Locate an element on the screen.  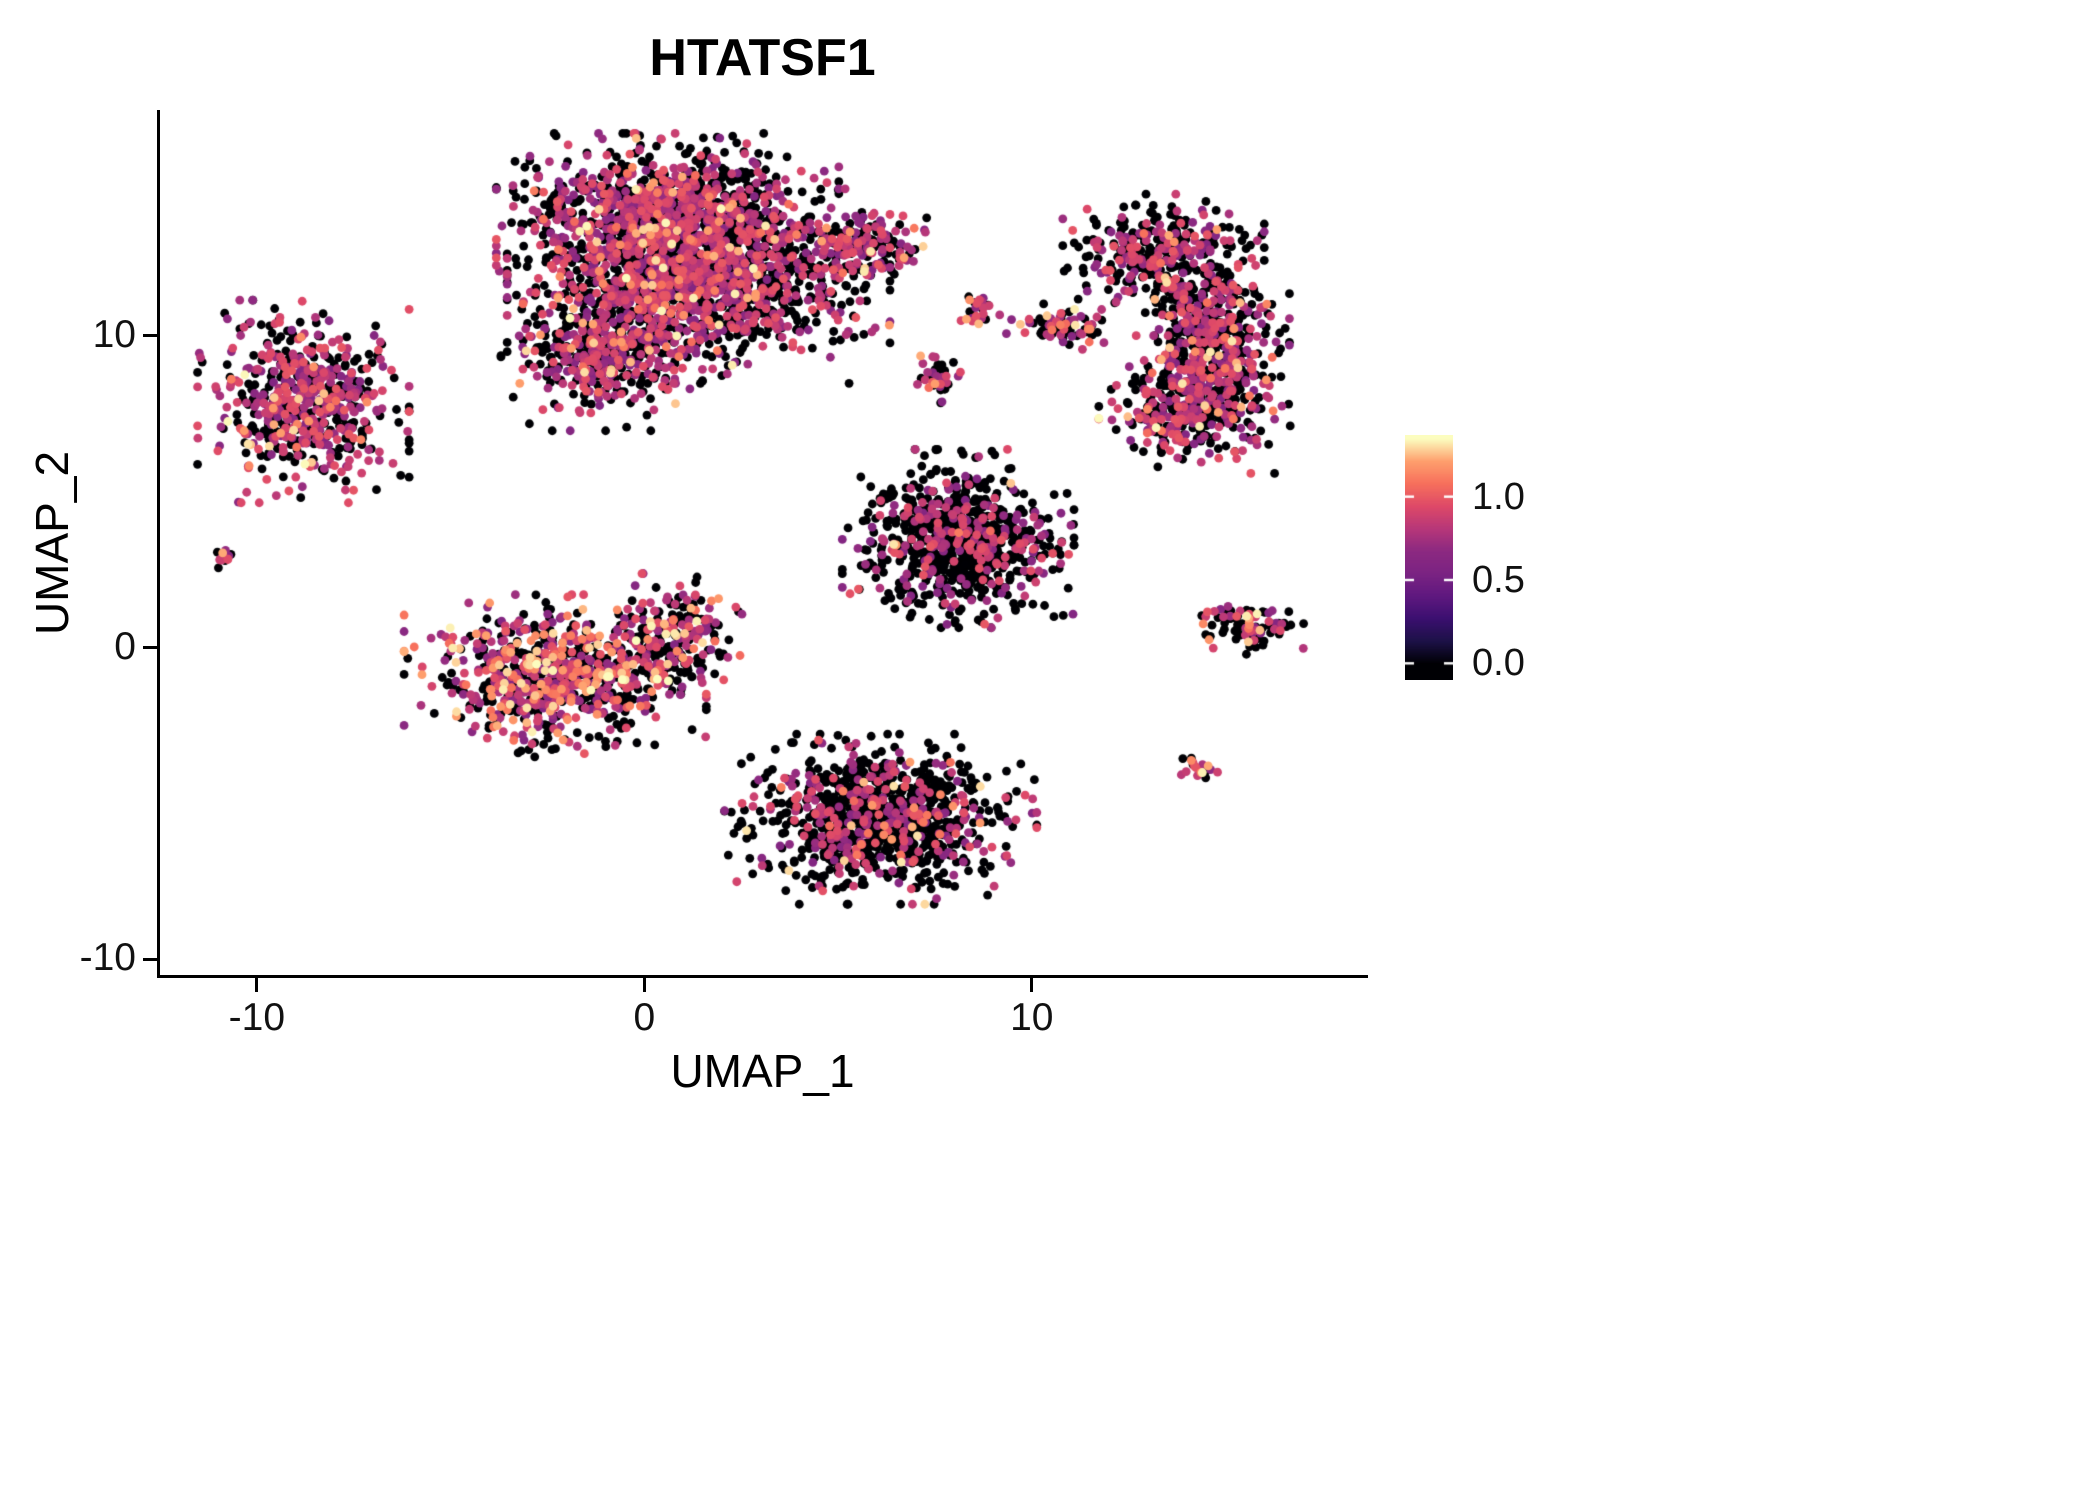
colorbar-tick-label: 1.0 is located at coordinates (1498, 496).